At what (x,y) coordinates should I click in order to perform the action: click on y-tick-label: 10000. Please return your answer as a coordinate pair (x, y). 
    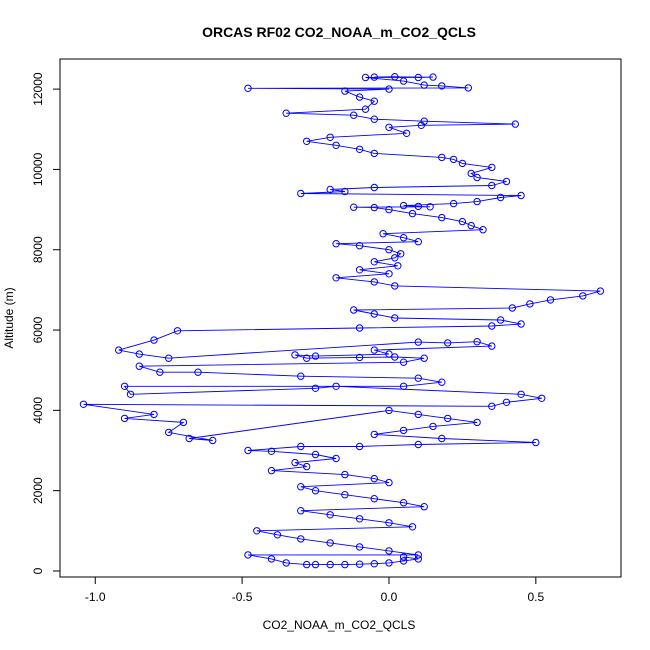
    Looking at the image, I should click on (38, 169).